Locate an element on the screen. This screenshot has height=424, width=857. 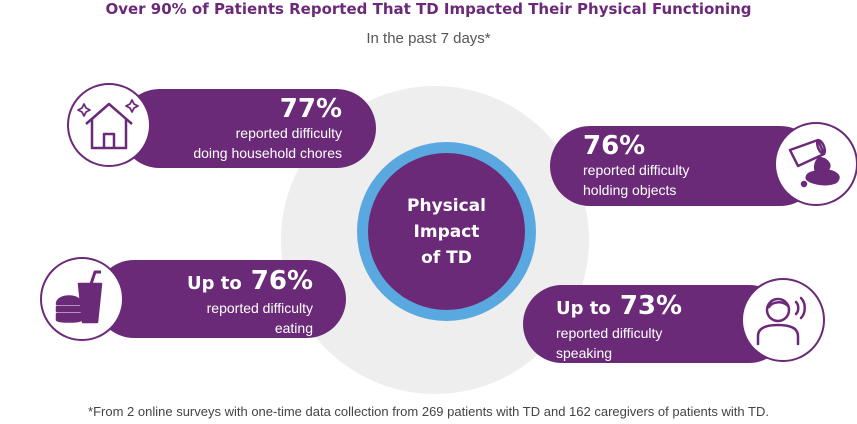
speaking-person-icon is located at coordinates (783, 320).